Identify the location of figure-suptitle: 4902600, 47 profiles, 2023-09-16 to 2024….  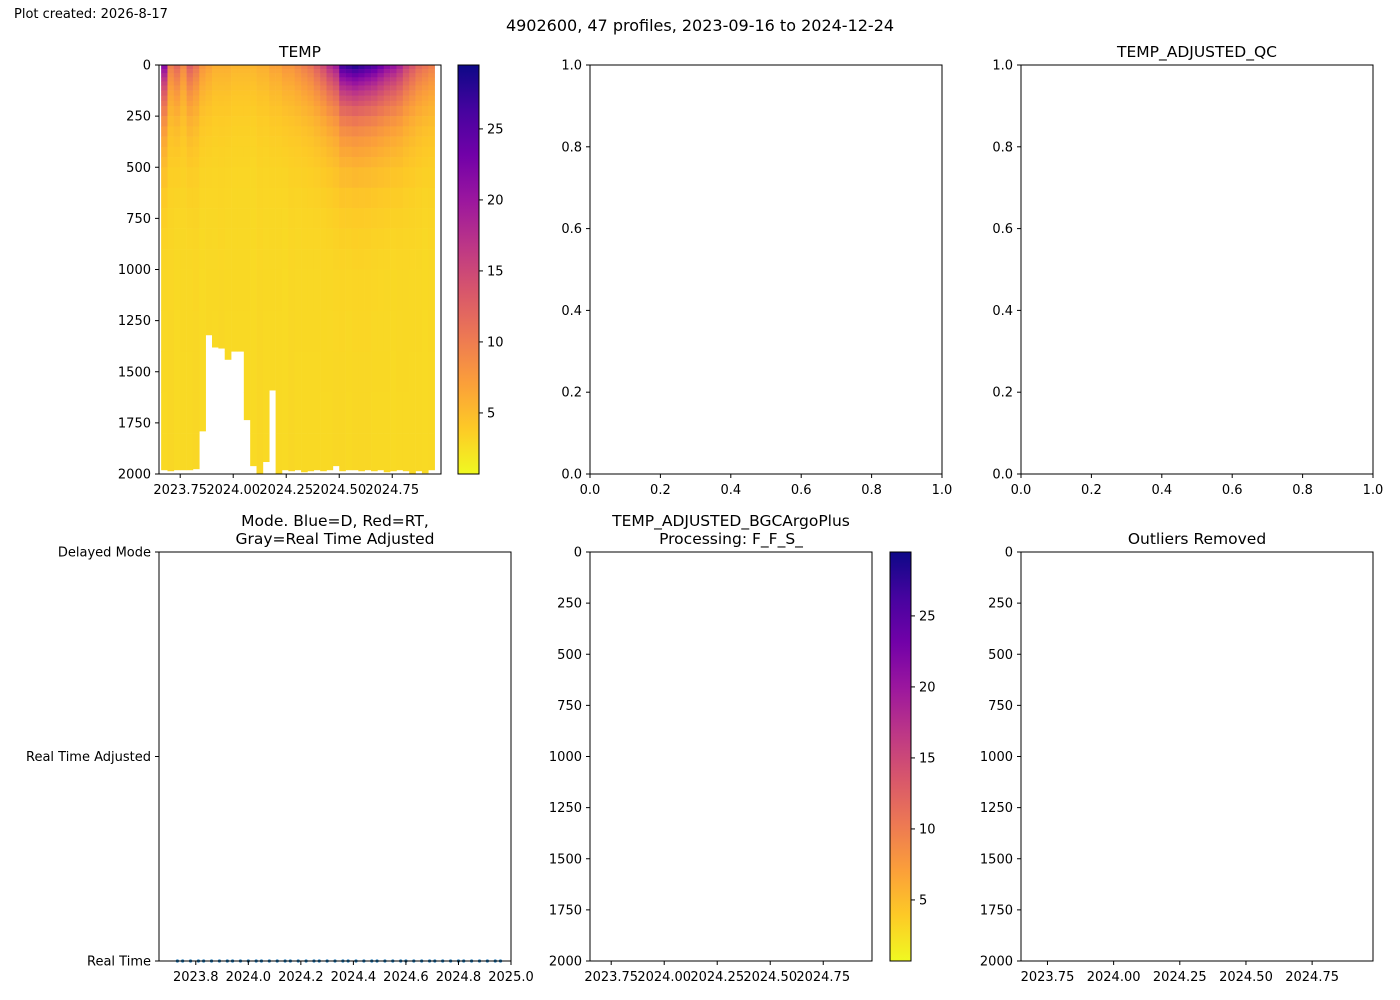
(700, 25).